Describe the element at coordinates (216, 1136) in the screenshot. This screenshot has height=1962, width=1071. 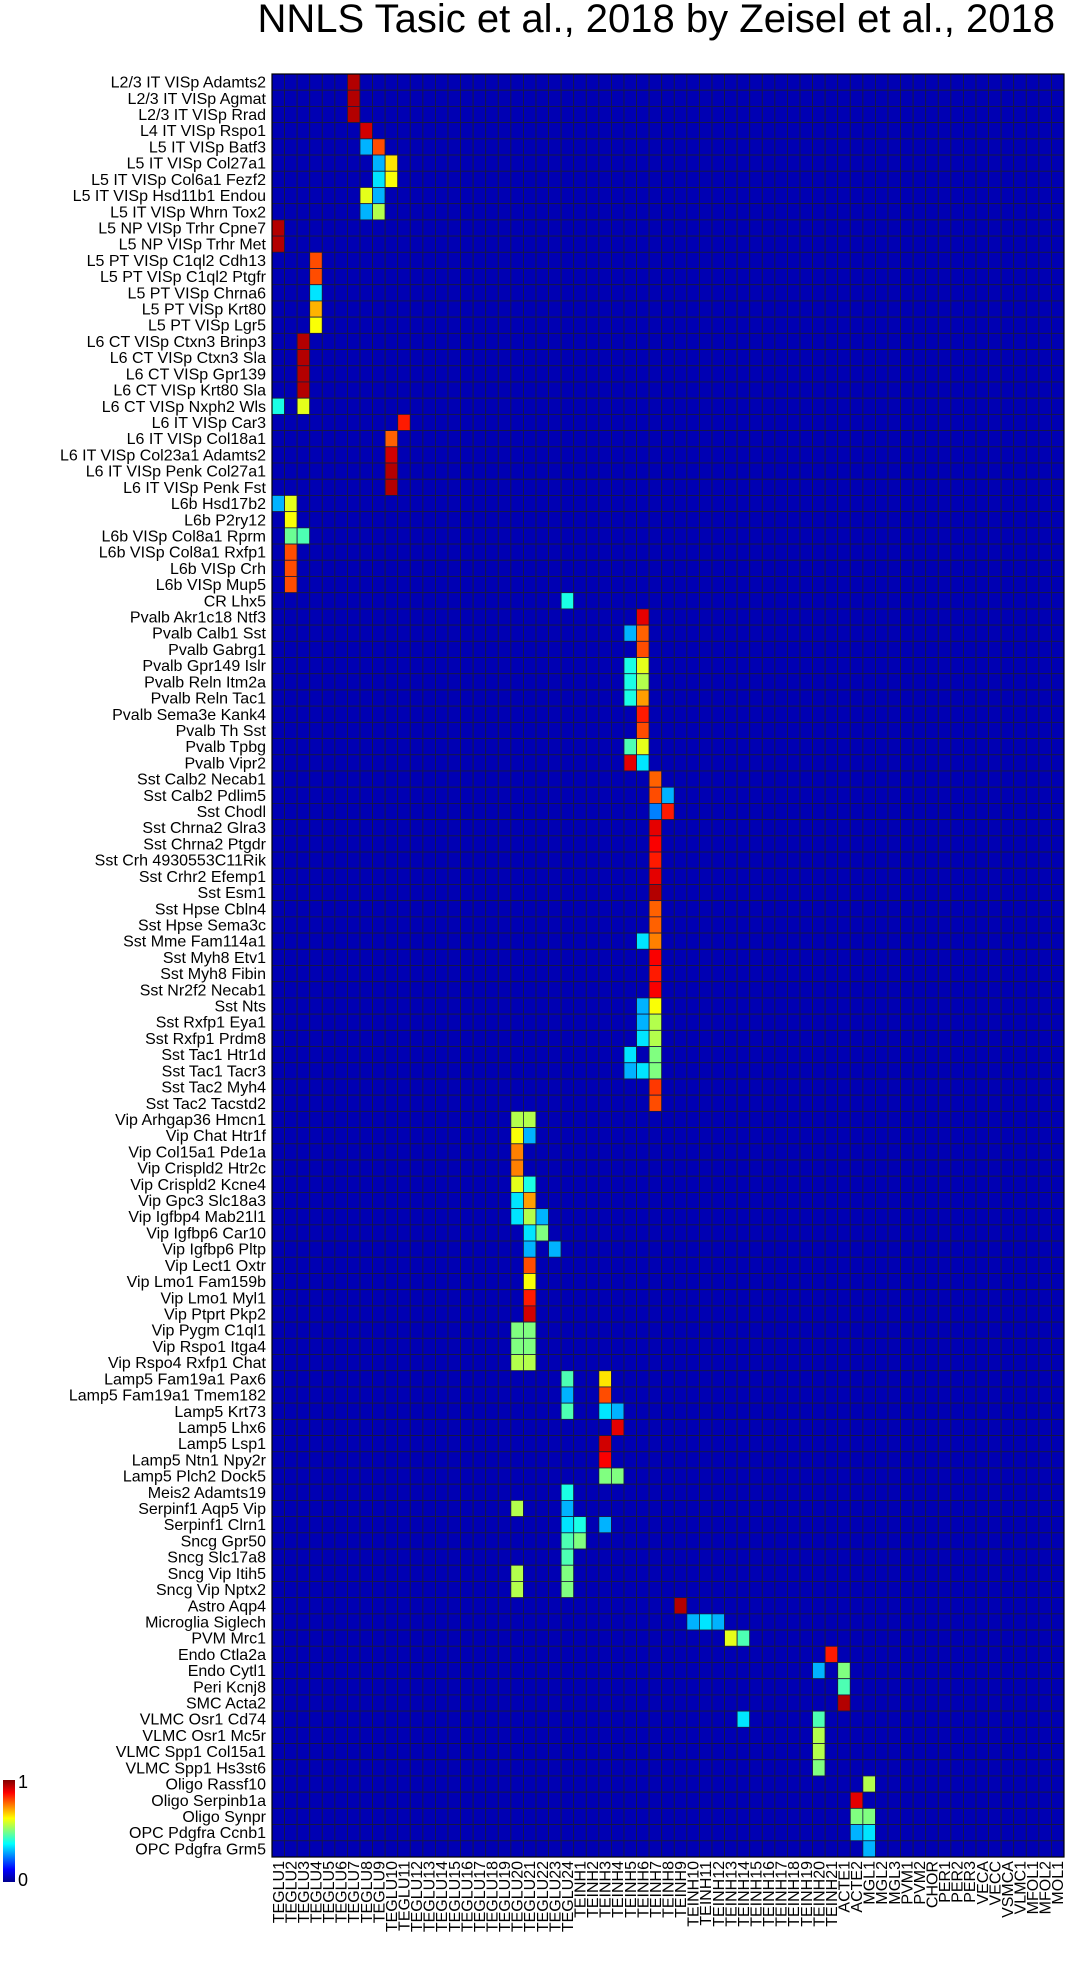
I see `row-label: Vip Chat Htr1f` at that location.